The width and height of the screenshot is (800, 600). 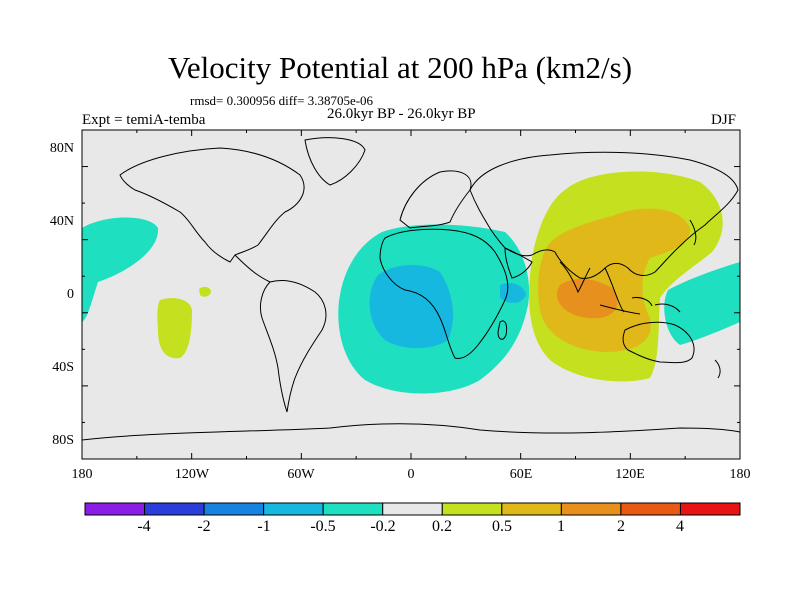 I want to click on colorbar-label: 0.2, so click(x=442, y=526).